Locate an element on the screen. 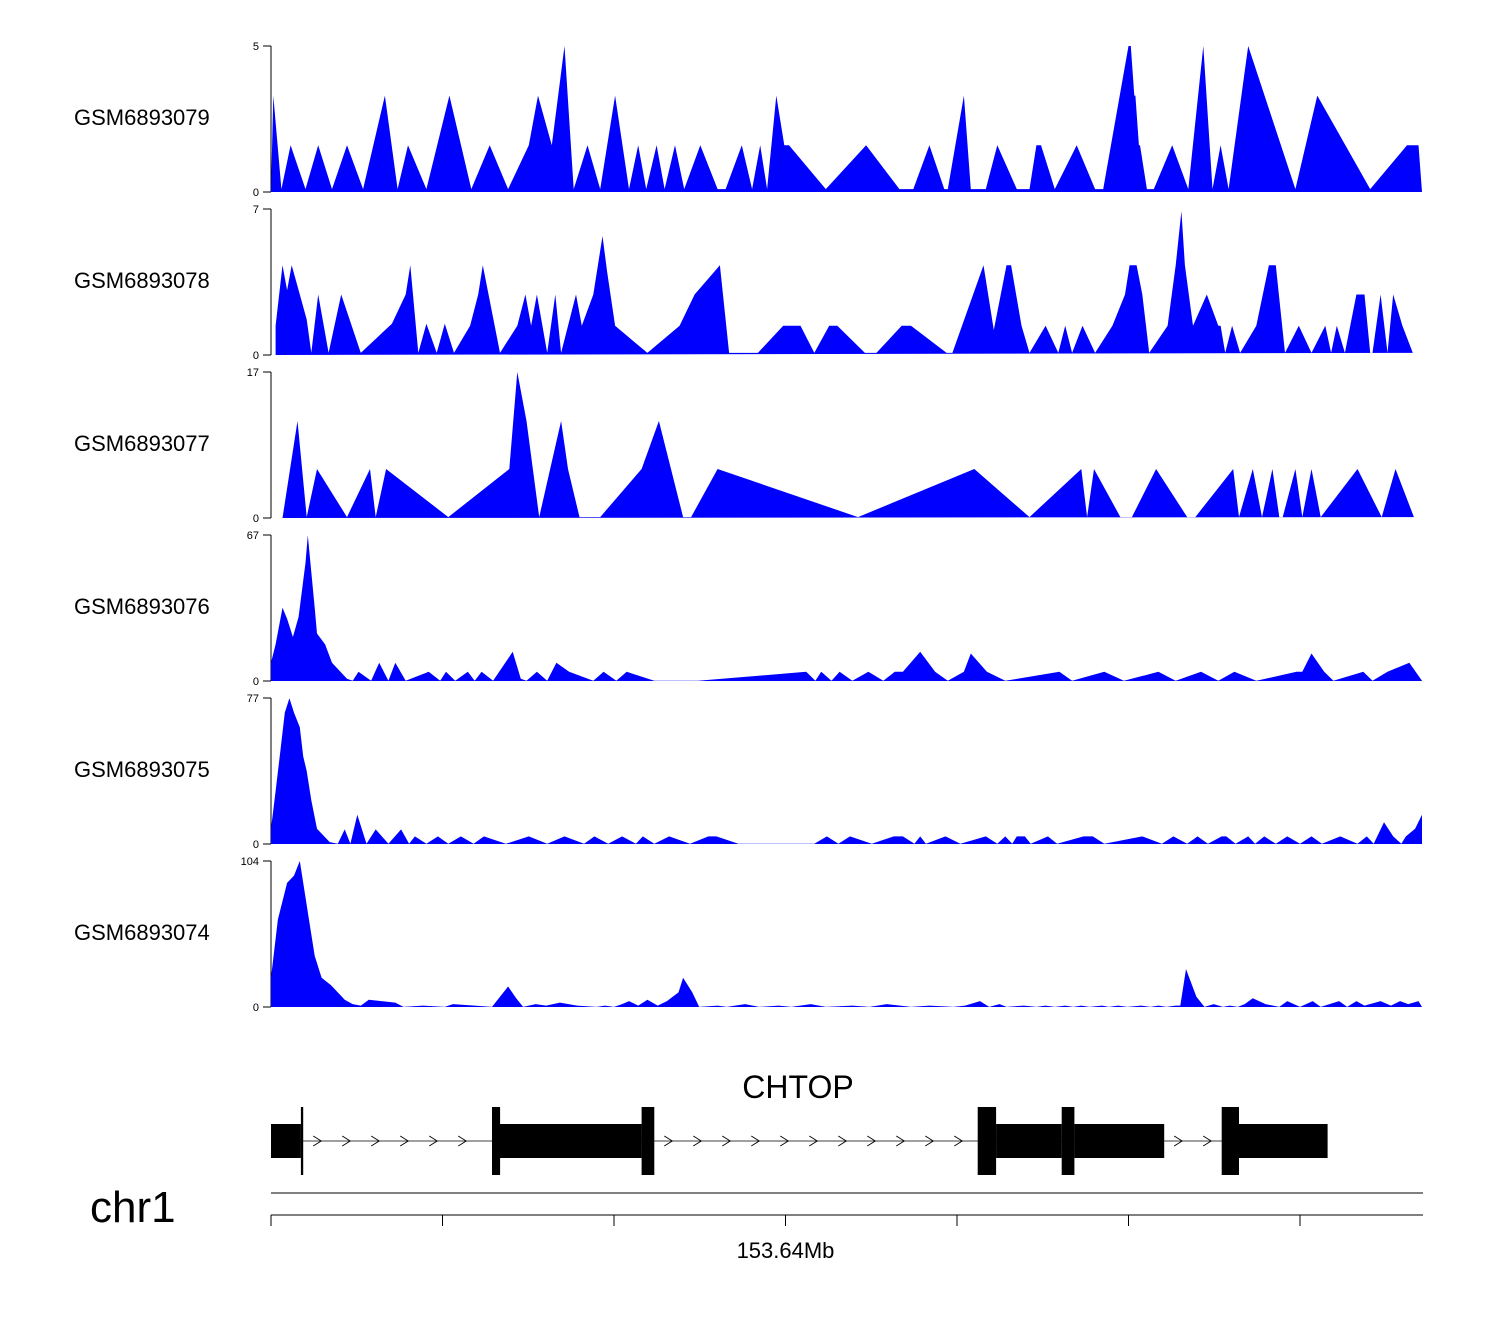 This screenshot has height=1320, width=1500. track-label: GSM6893075 is located at coordinates (142, 769).